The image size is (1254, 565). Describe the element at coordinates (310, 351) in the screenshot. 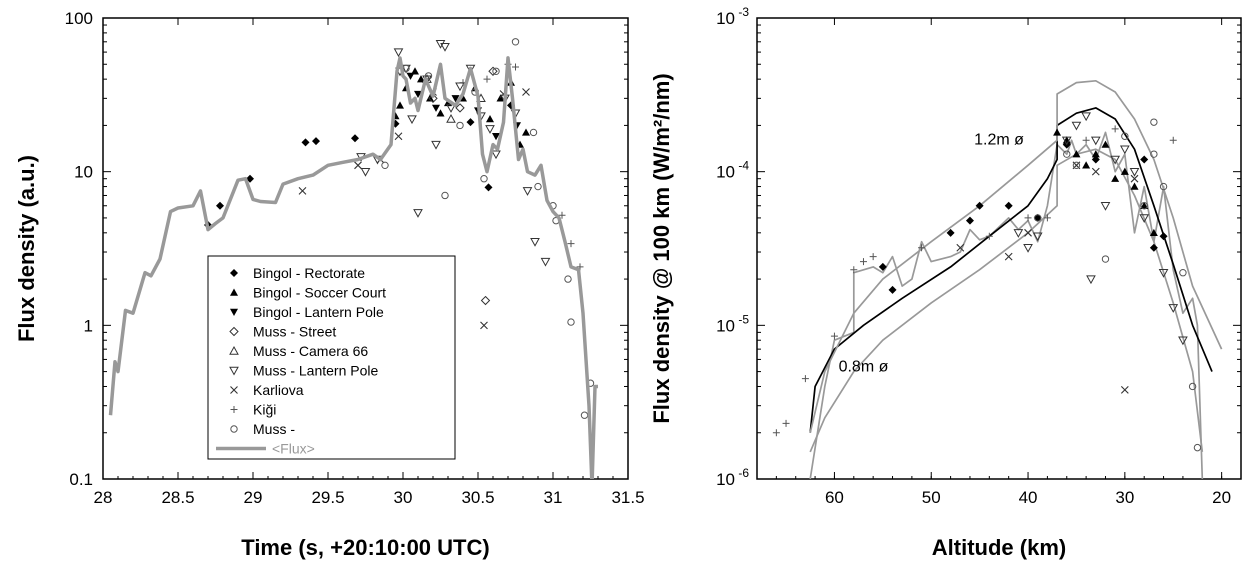

I see `legend-label: Muss - Camera 66` at that location.